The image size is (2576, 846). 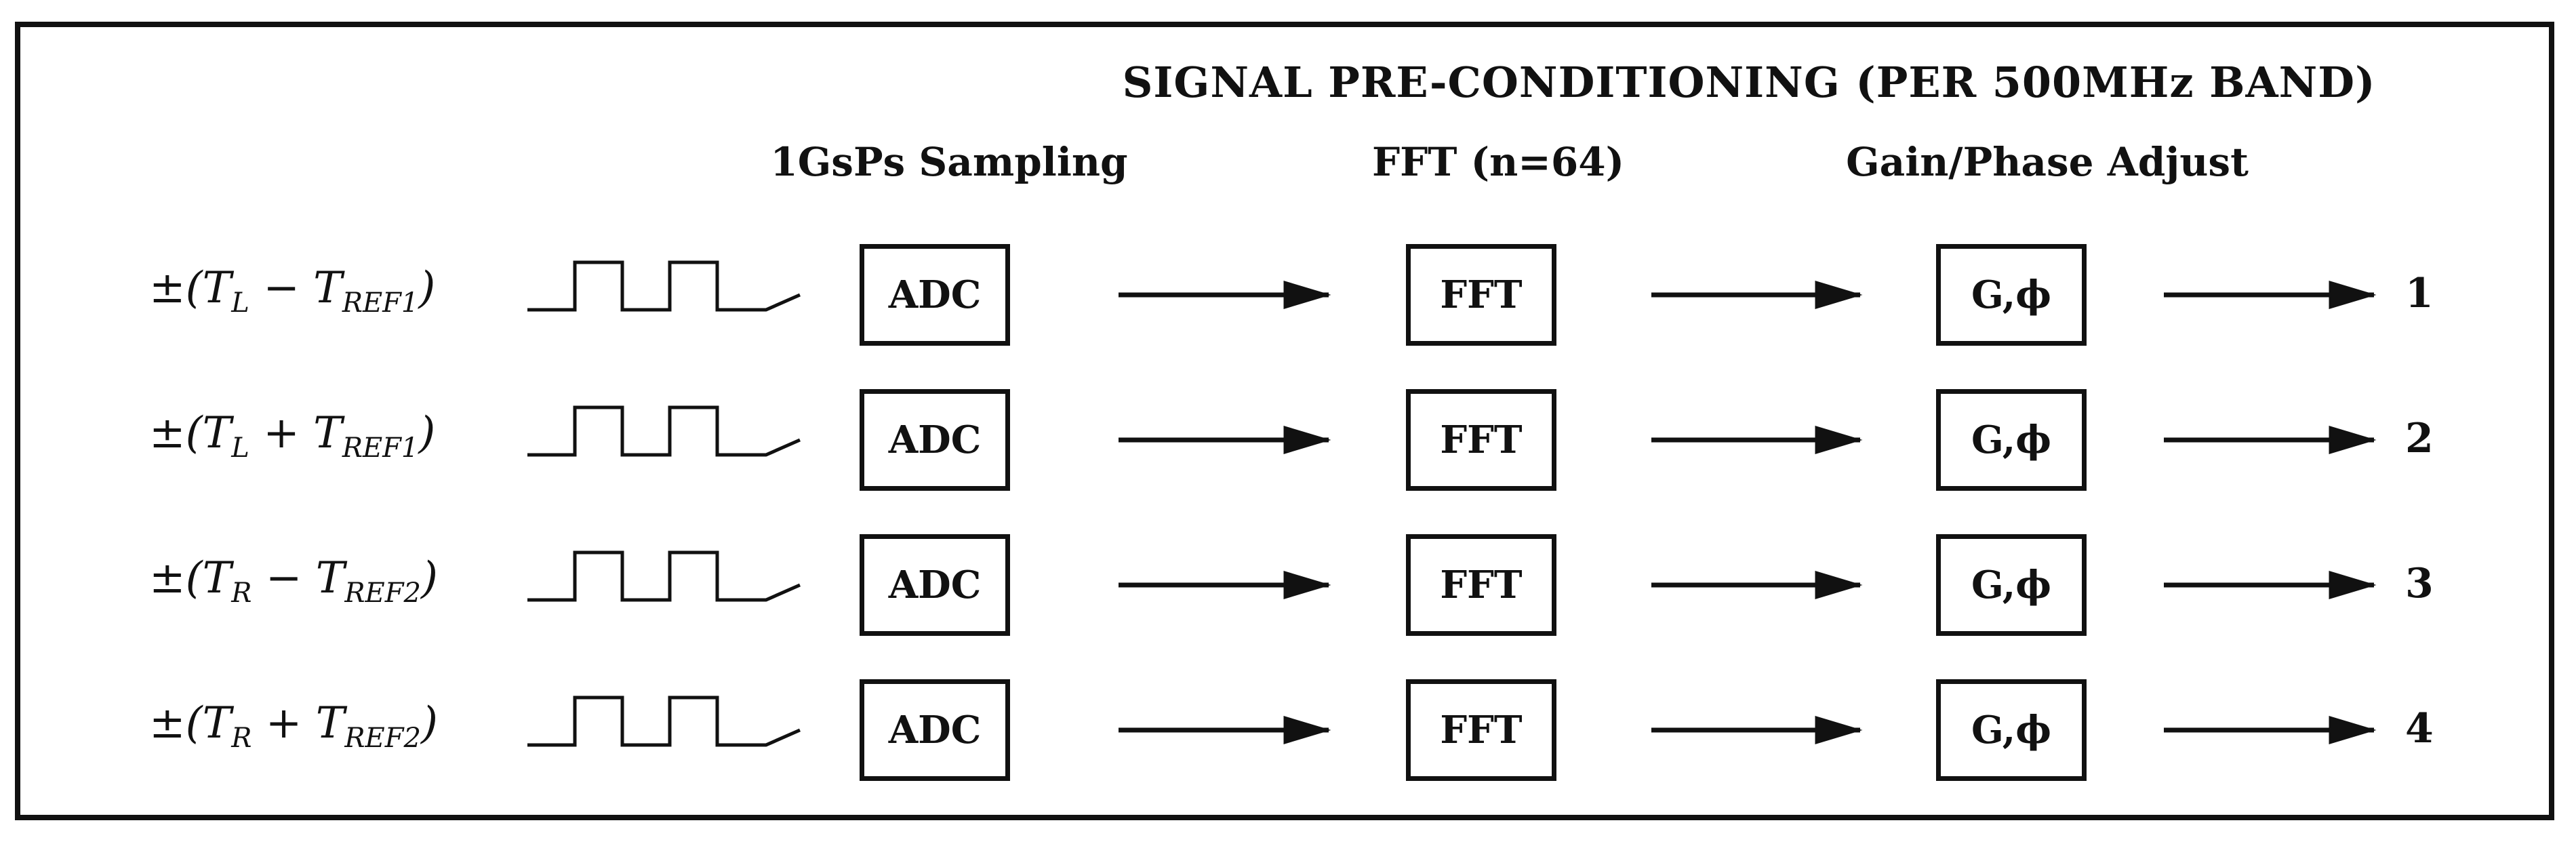 I want to click on fft-block-3: FFT, so click(x=1481, y=585).